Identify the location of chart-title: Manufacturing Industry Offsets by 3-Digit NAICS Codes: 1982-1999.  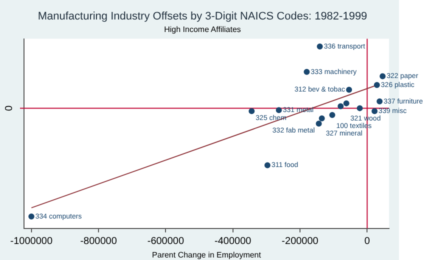
(203, 16).